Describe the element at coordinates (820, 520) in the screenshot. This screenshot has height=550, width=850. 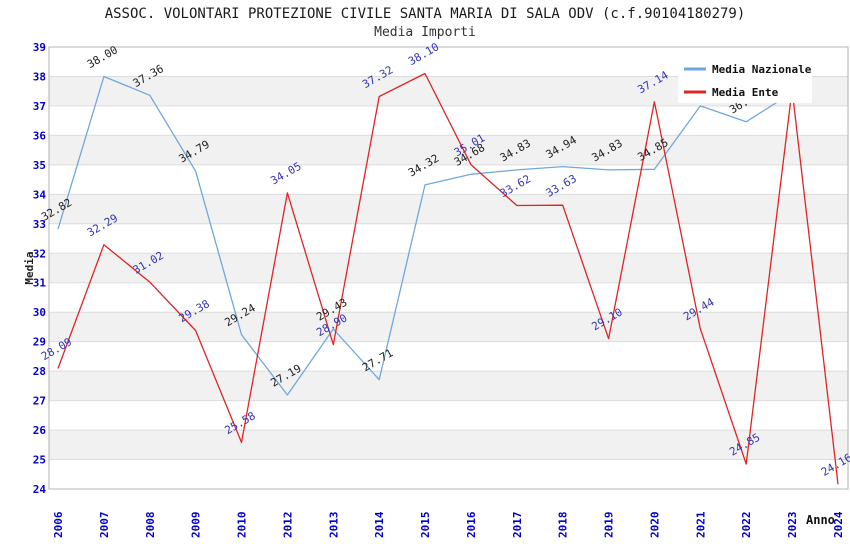
I see `x-axis-title: Anno` at that location.